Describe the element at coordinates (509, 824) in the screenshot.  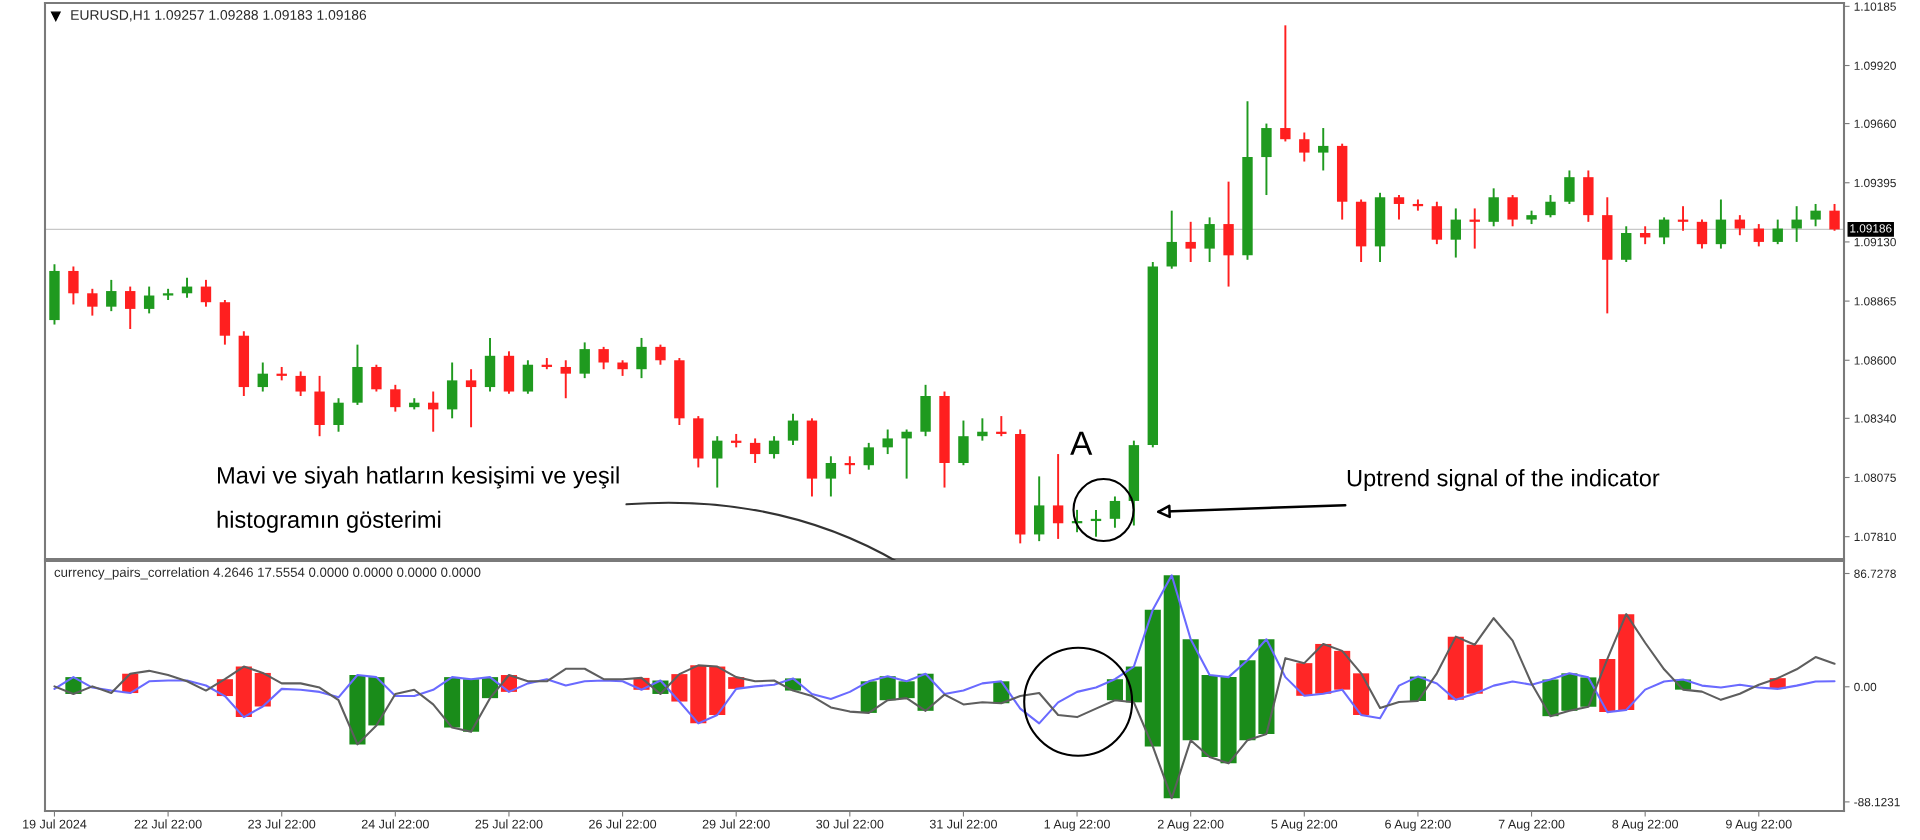
I see `x-tick-label: 25 Jul 22:00` at that location.